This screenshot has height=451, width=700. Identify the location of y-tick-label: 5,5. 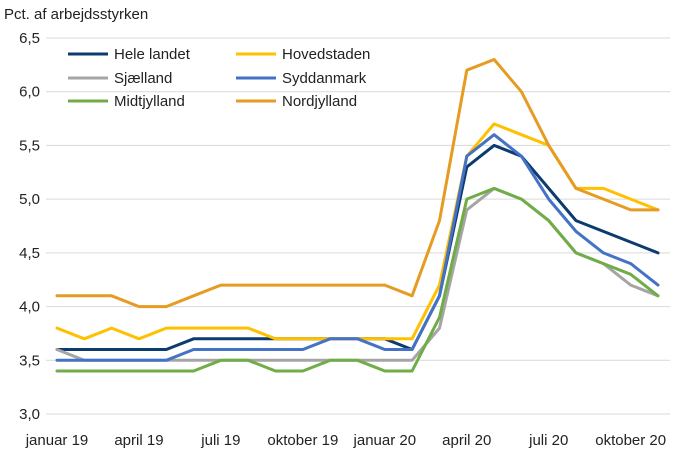
(29, 145).